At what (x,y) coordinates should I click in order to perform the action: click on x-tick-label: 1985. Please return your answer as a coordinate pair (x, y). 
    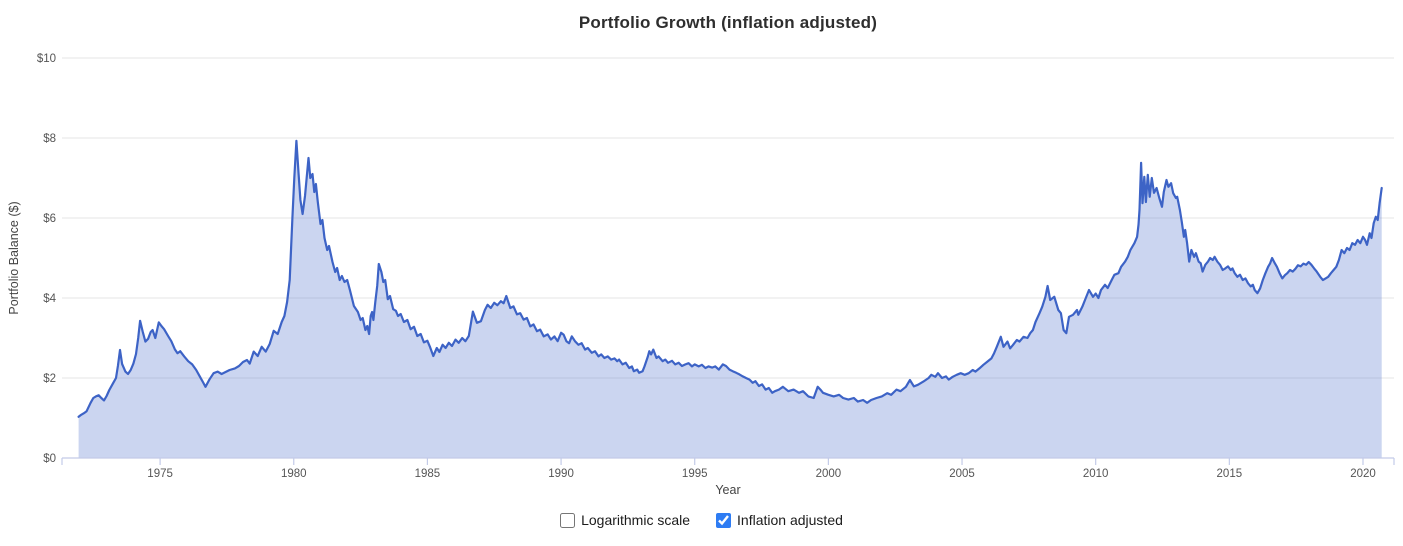
    Looking at the image, I should click on (428, 474).